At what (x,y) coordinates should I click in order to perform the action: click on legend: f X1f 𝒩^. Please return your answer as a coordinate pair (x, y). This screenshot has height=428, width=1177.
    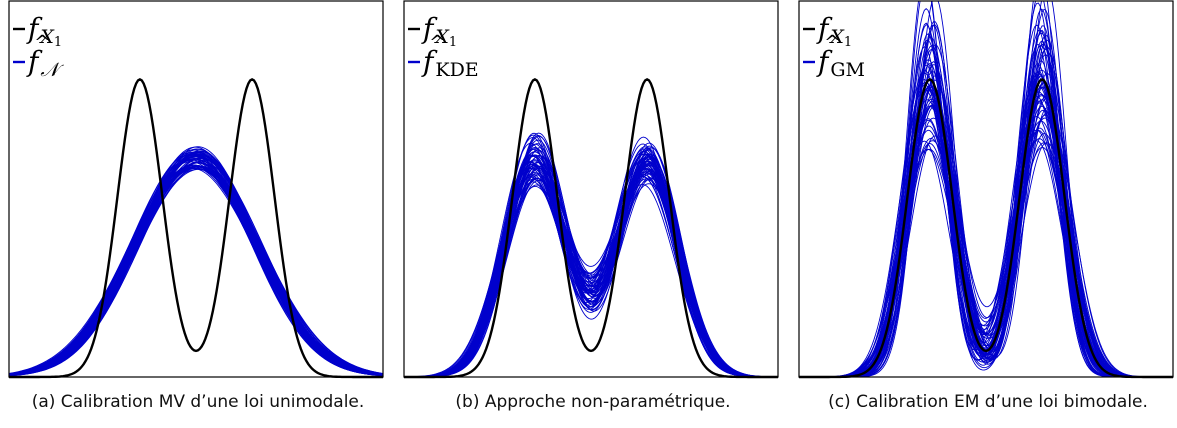
    Looking at the image, I should click on (38, 46).